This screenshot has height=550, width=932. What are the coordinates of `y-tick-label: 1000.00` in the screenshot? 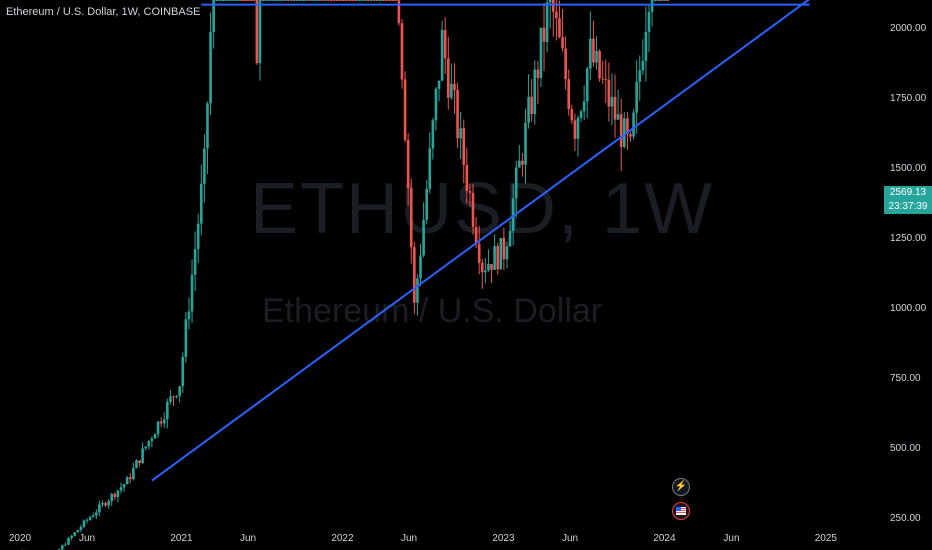 It's located at (908, 308).